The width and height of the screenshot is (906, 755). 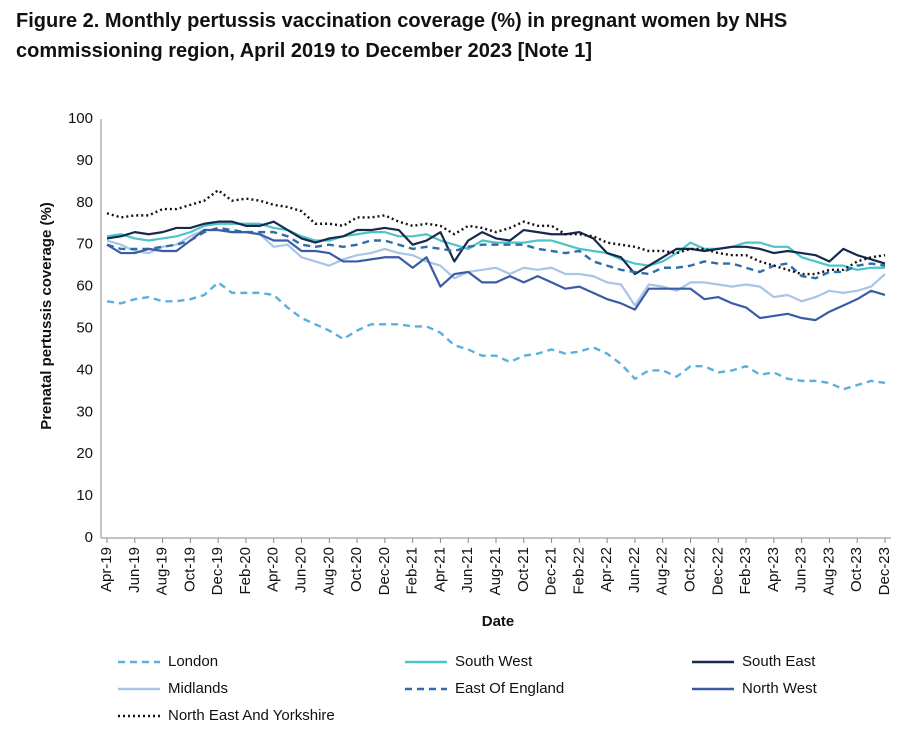 I want to click on x-tick-label: Aug-20, so click(x=328, y=571).